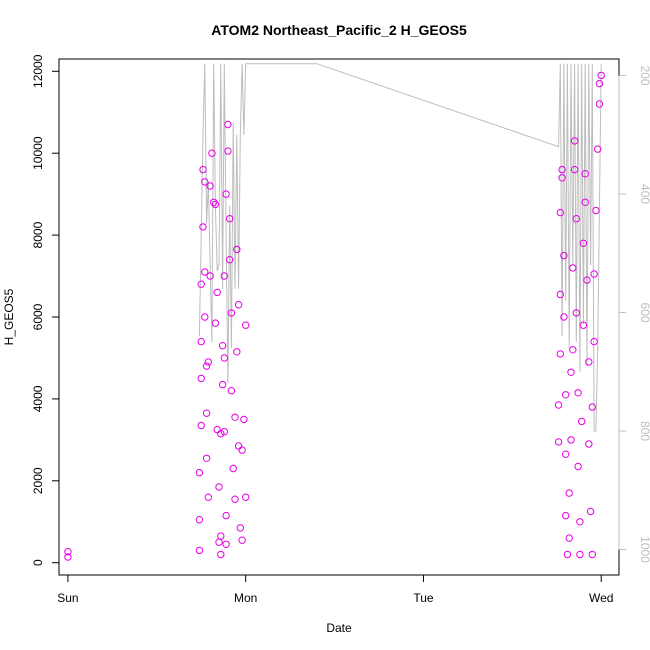 Image resolution: width=650 pixels, height=650 pixels. I want to click on x-tick-label: Sun, so click(67, 598).